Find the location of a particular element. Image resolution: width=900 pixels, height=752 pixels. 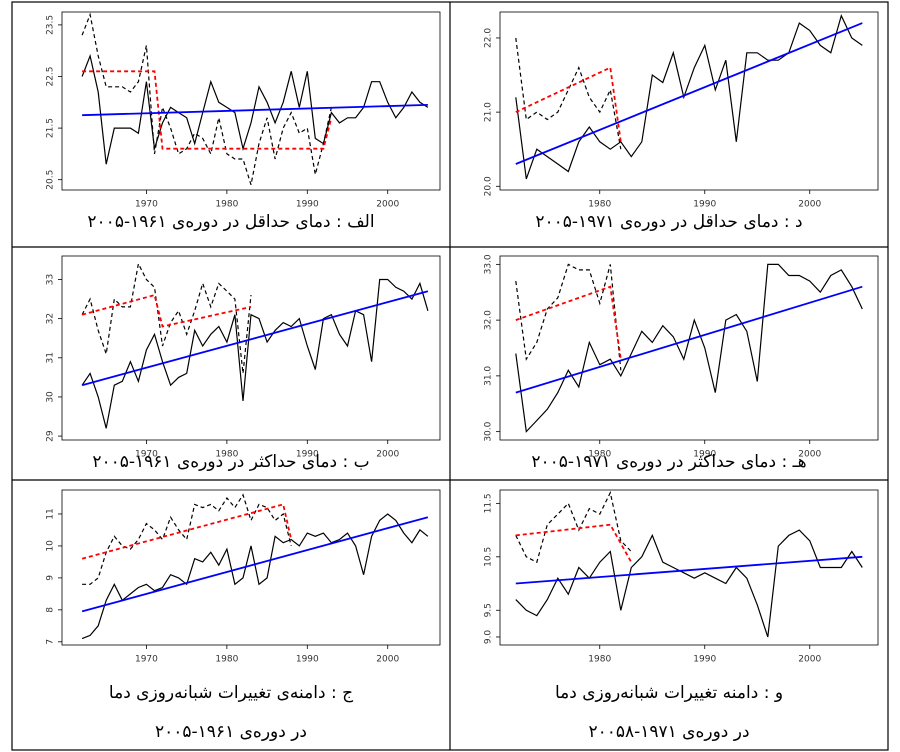

y-tick-label: 23.5 is located at coordinates (51, 25).